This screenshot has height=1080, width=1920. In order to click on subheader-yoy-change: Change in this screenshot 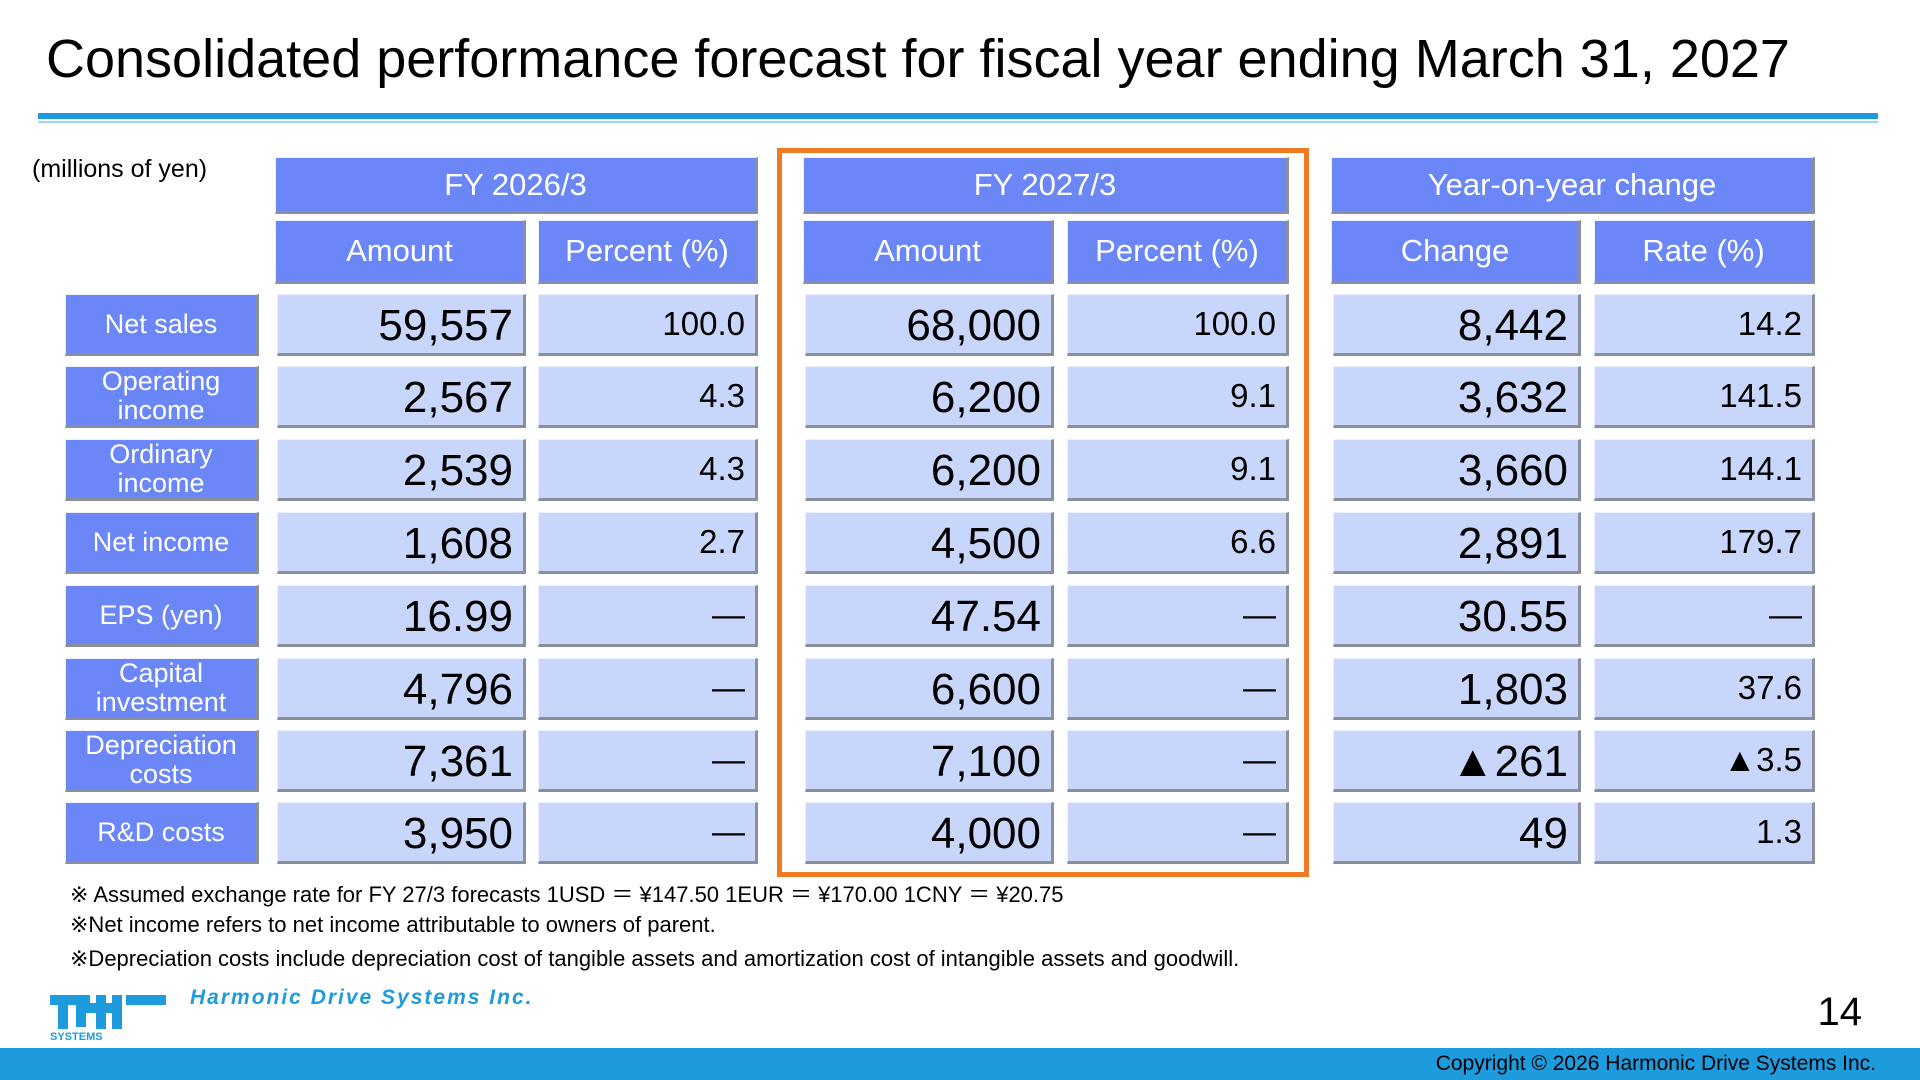, I will do `click(1456, 252)`.